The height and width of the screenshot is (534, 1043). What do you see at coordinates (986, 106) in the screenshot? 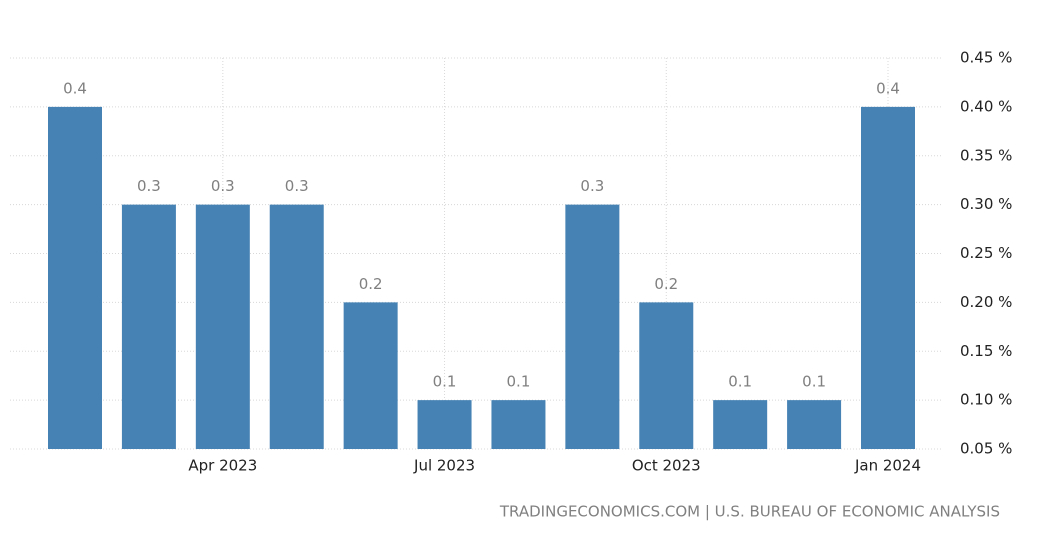
I see `y-tick-label: 0.40 %` at bounding box center [986, 106].